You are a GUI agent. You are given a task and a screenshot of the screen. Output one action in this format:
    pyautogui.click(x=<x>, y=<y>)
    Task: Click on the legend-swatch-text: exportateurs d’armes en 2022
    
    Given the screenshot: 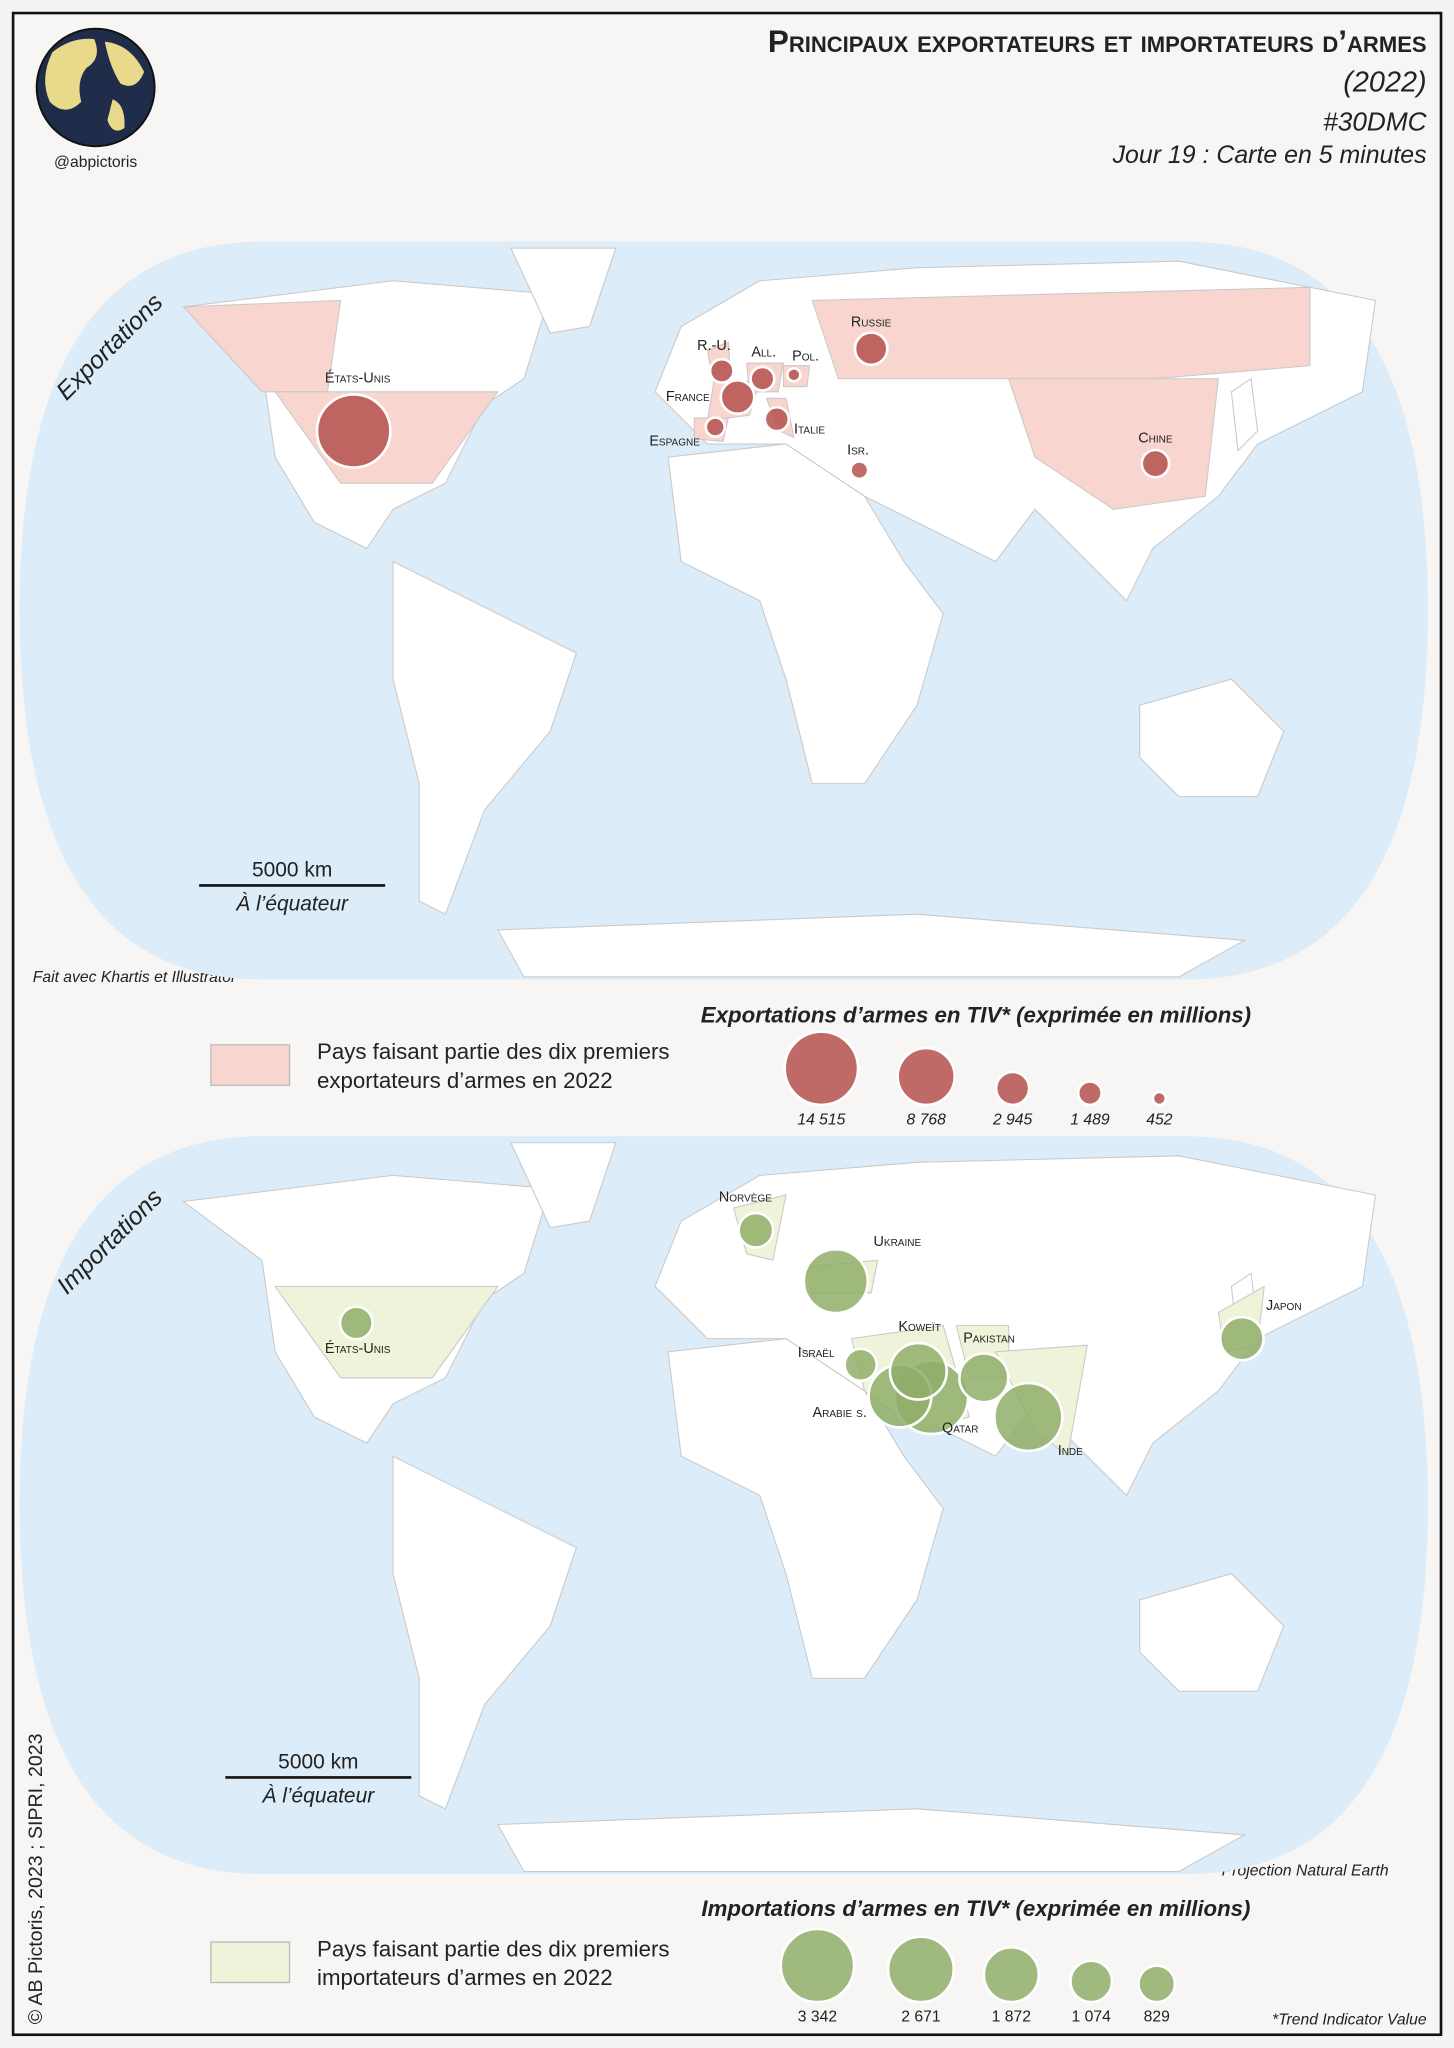 What is the action you would take?
    pyautogui.click(x=465, y=1080)
    